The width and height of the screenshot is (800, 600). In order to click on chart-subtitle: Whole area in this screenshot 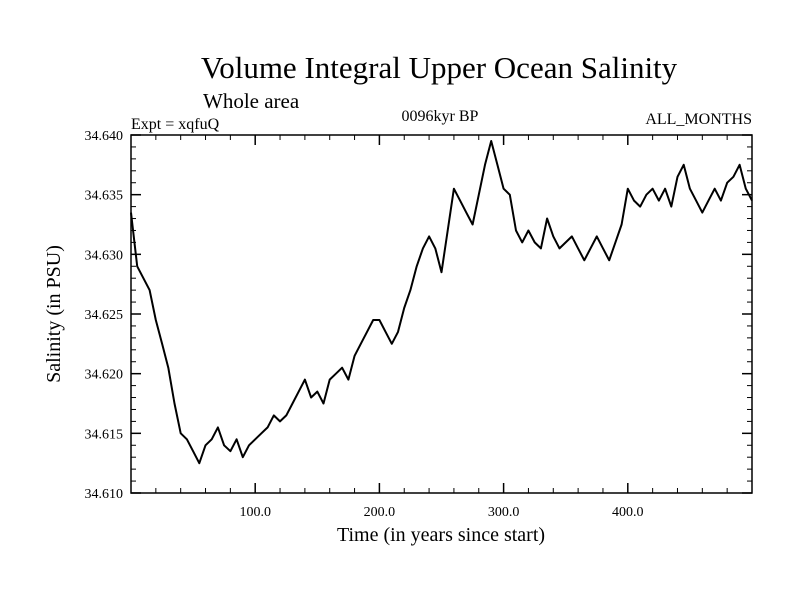, I will do `click(251, 101)`.